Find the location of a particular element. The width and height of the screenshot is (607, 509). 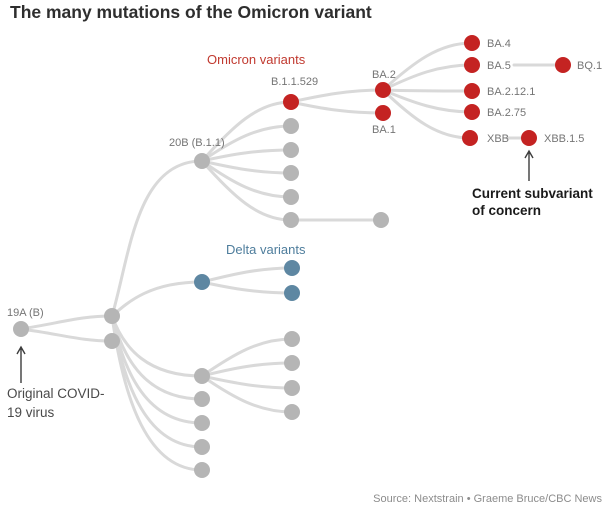

omicron-variants-label: Omicron variants is located at coordinates (256, 59).